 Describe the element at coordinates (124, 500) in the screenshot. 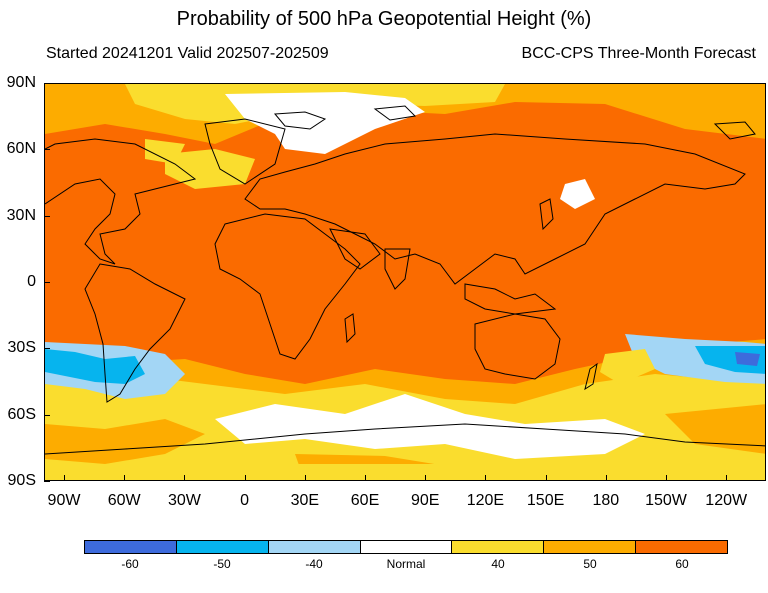

I see `lon-label: 60W` at that location.